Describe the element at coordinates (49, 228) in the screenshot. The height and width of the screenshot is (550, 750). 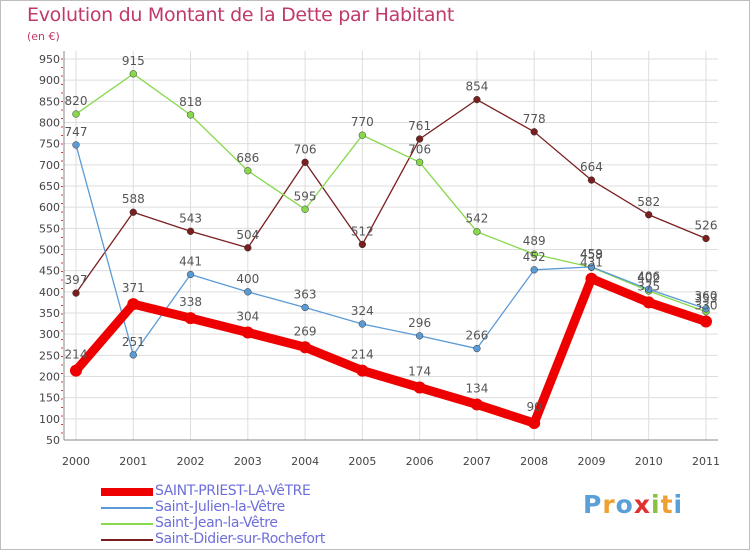
I see `y-tick-label: 550` at that location.